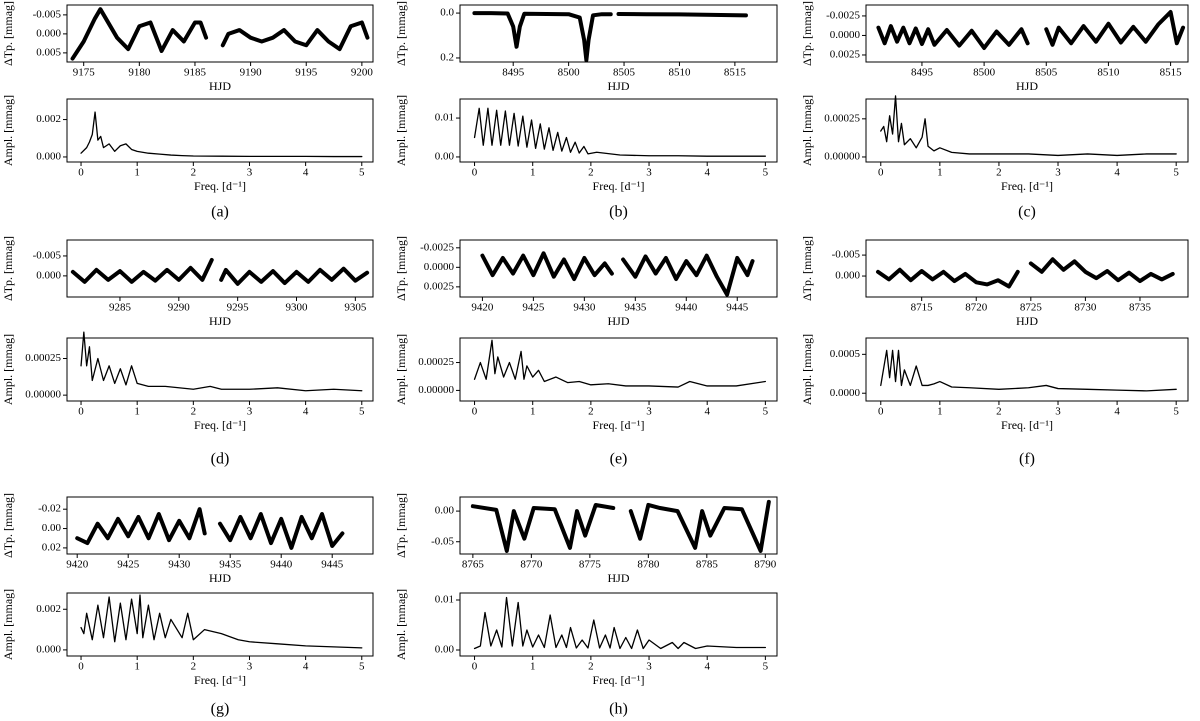 This screenshot has height=721, width=1200. What do you see at coordinates (43, 358) in the screenshot?
I see `y-tick-label: 0.00025` at bounding box center [43, 358].